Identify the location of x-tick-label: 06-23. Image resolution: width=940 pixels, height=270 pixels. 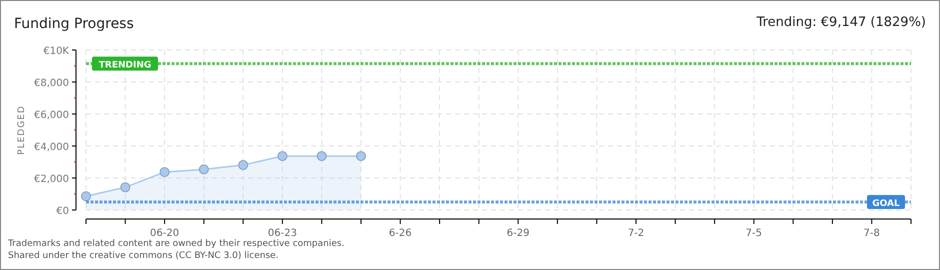
(282, 233).